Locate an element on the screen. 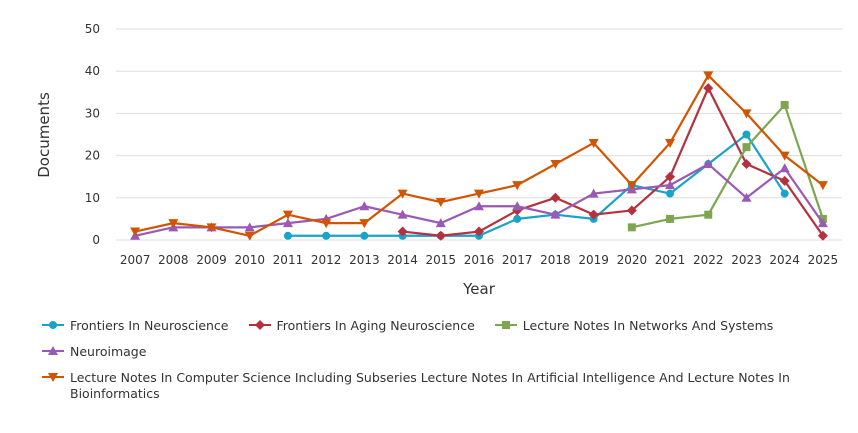 Image resolution: width=858 pixels, height=433 pixels. y-tick-label: 10 is located at coordinates (92, 198).